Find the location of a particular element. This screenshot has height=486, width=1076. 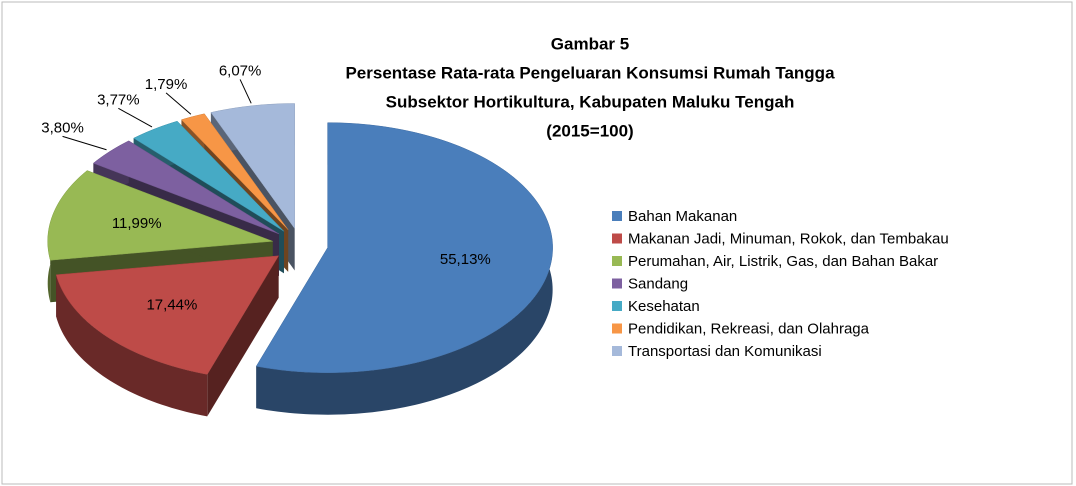

chart-title: (2015=100) is located at coordinates (589, 130).